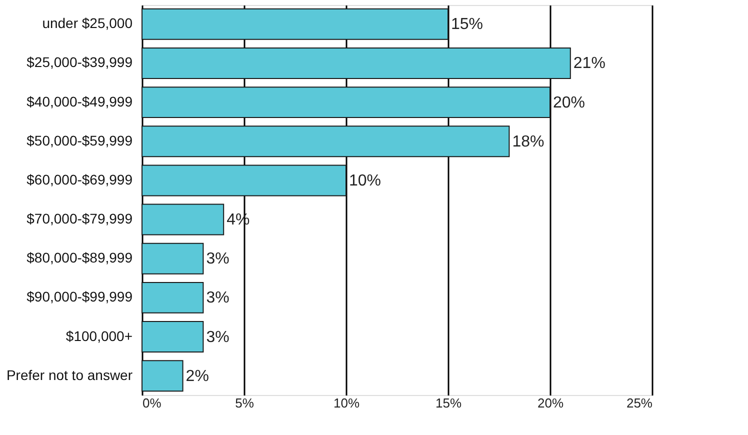 The width and height of the screenshot is (748, 435). Describe the element at coordinates (79, 140) in the screenshot. I see `y-tick-label: $50,000-$59,999` at that location.